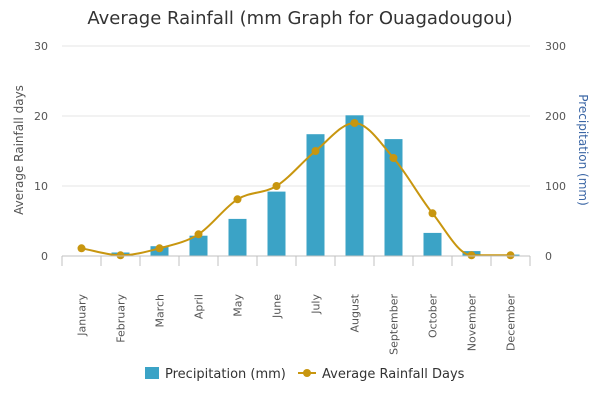 This screenshot has width=600, height=400. I want to click on right-tick-label: 200, so click(555, 116).